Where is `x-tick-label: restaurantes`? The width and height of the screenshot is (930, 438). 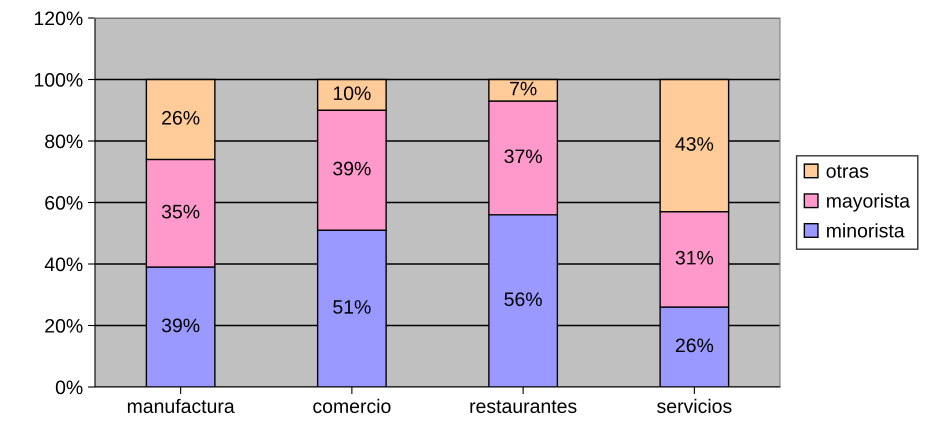
x-tick-label: restaurantes is located at coordinates (523, 407).